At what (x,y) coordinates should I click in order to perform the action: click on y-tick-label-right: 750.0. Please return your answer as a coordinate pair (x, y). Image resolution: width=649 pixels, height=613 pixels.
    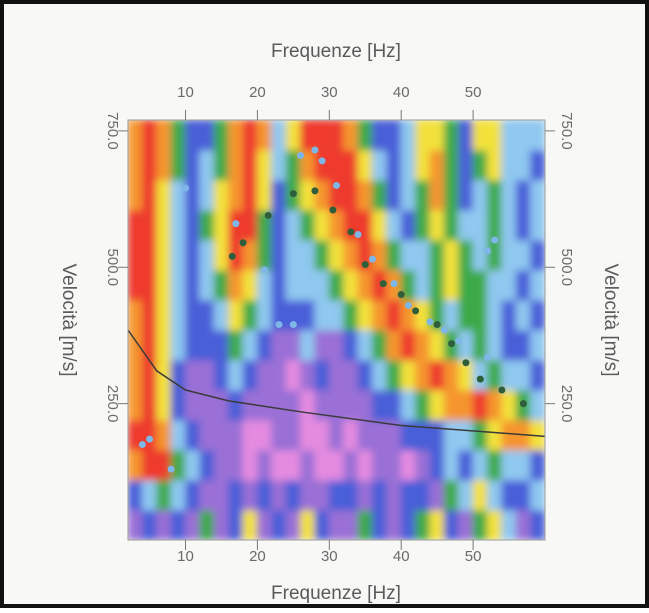
    Looking at the image, I should click on (566, 131).